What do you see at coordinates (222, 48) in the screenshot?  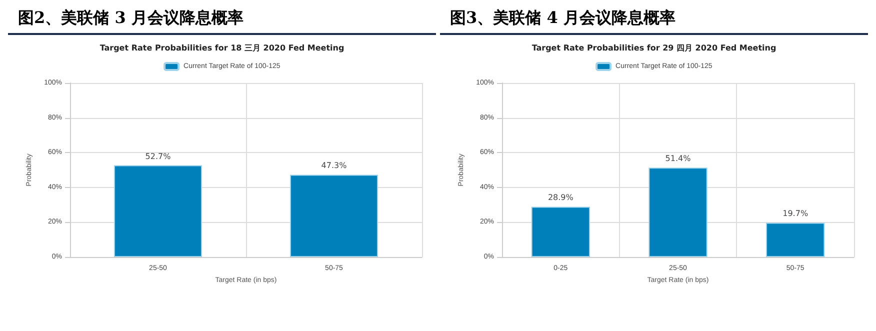 I see `chart-subtitle: Target Rate Probabilities for 18 三月 2020 Fed Meeting` at bounding box center [222, 48].